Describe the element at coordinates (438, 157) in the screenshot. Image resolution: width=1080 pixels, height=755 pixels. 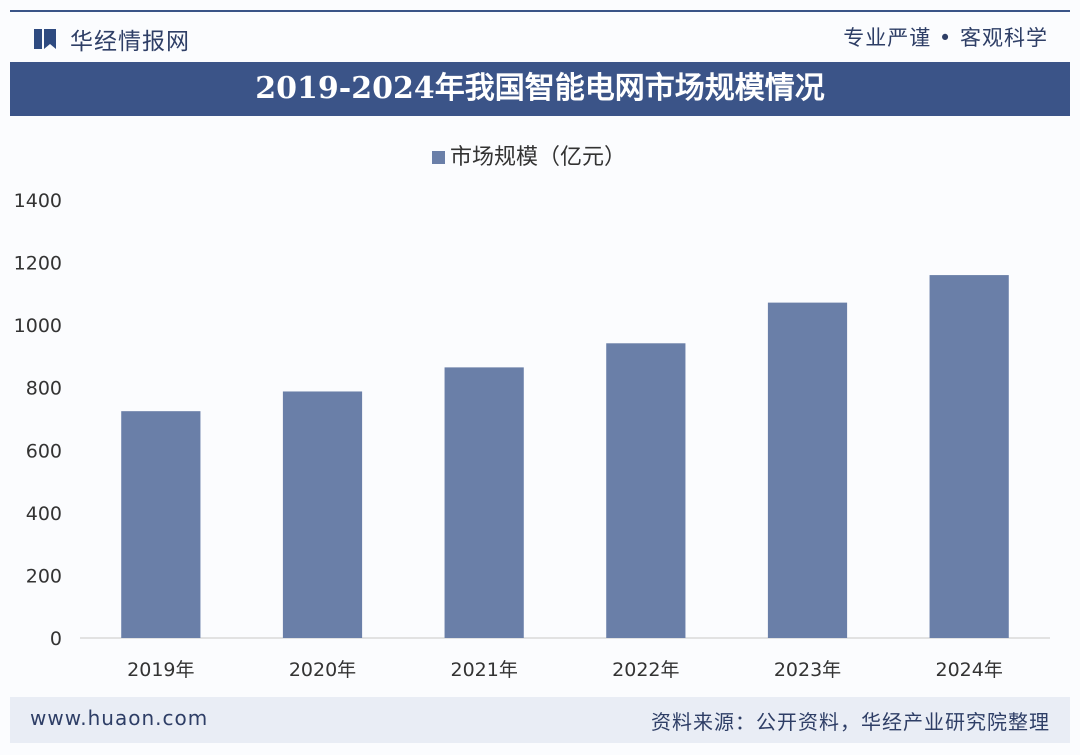
I see `legend-swatch` at that location.